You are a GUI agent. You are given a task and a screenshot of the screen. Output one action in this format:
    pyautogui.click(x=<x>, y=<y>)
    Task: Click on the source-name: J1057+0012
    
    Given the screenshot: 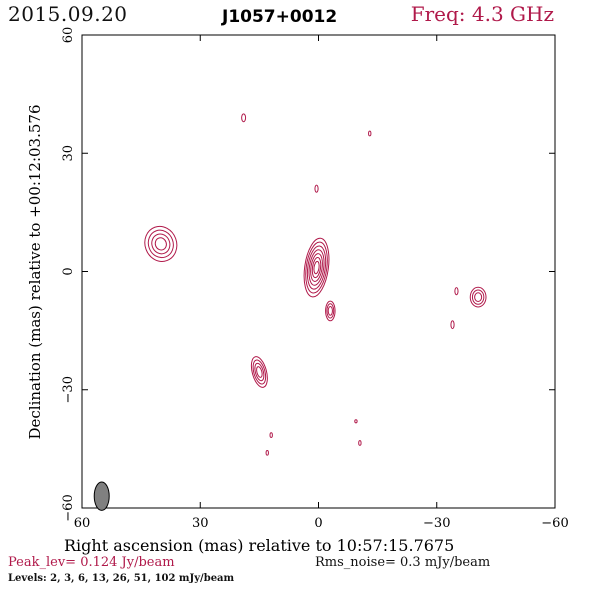 What is the action you would take?
    pyautogui.click(x=280, y=17)
    